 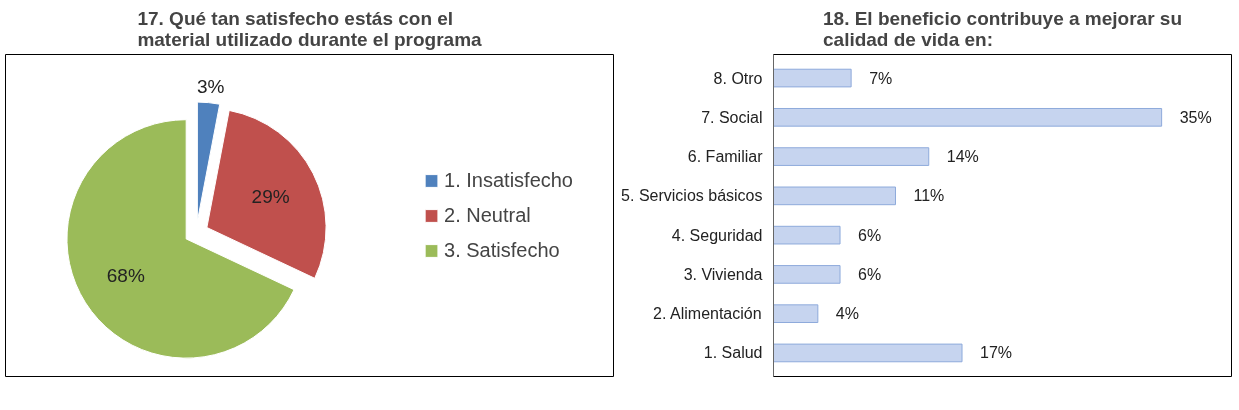 I want to click on data-label: 68%, so click(x=125, y=276).